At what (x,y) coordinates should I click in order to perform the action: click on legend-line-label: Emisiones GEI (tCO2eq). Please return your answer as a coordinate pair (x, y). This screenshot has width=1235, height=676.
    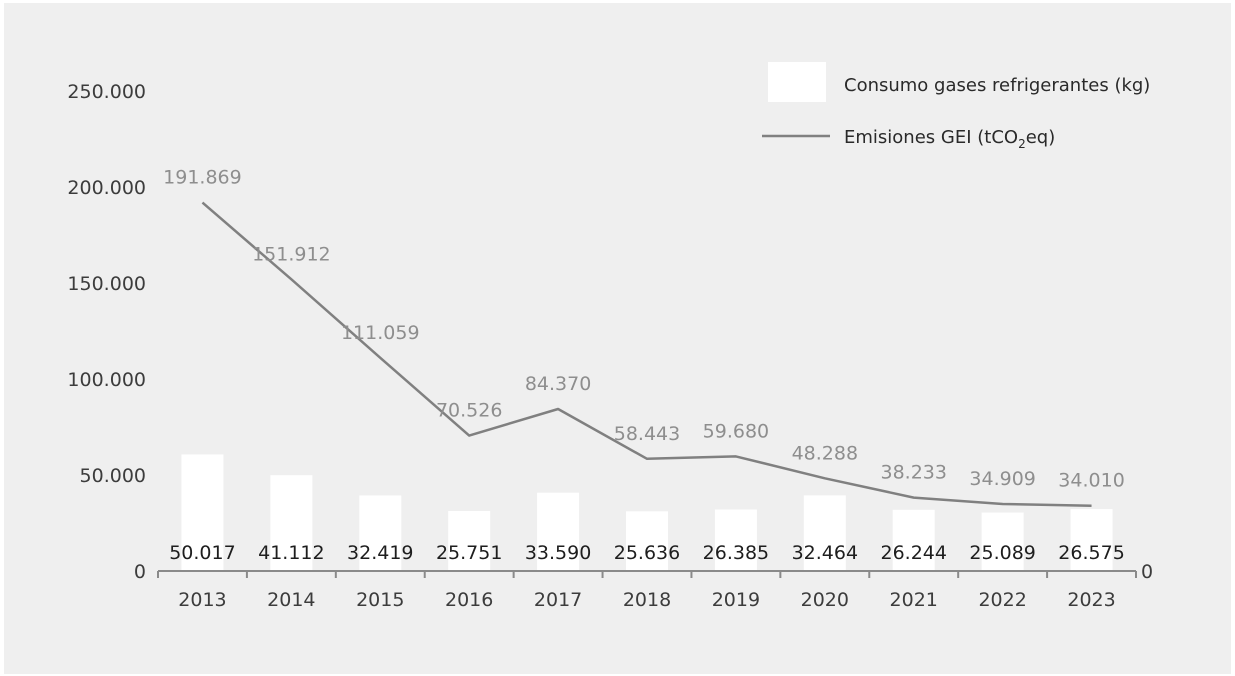
    Looking at the image, I should click on (949, 139).